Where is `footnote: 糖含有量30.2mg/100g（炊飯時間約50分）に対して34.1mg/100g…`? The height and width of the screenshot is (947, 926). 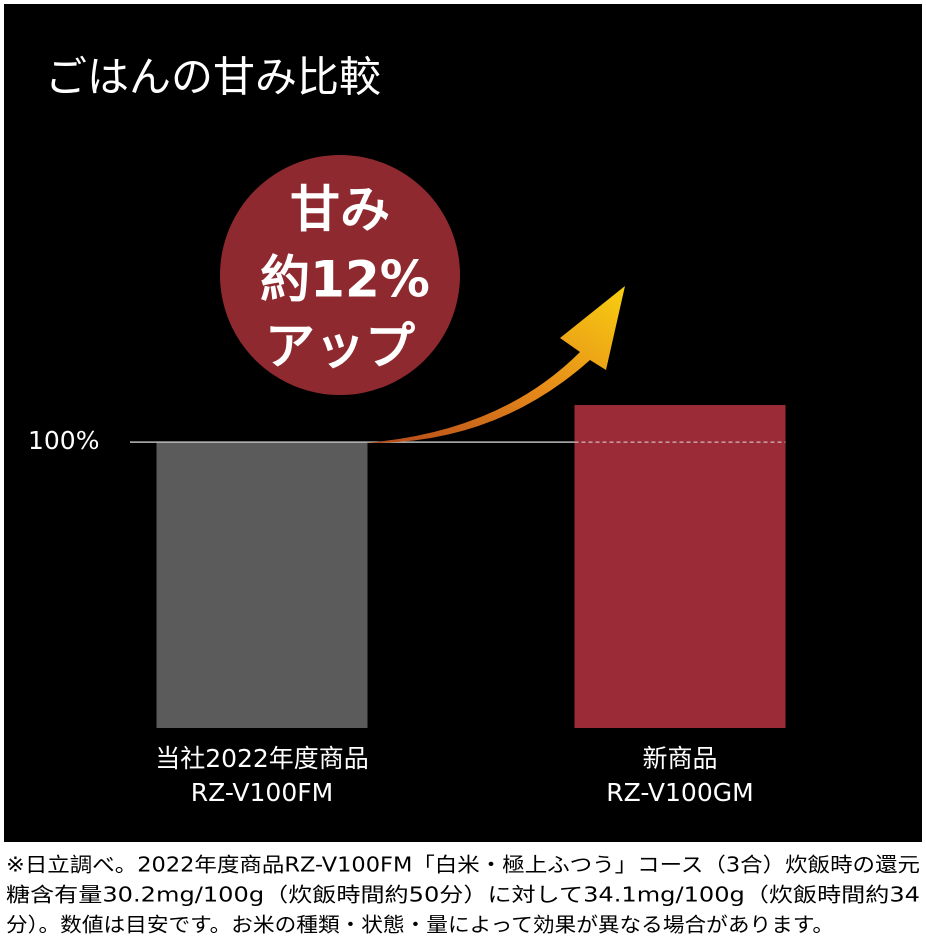 footnote: 糖含有量30.2mg/100g（炊飯時間約50分）に対して34.1mg/100g… is located at coordinates (463, 895).